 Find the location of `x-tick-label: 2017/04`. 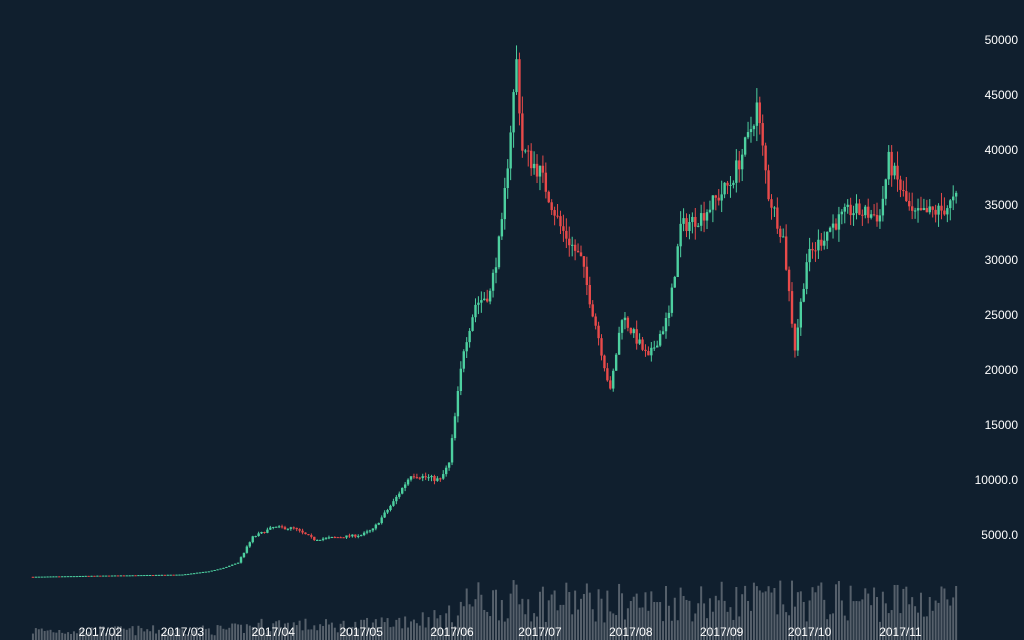

x-tick-label: 2017/04 is located at coordinates (274, 632).